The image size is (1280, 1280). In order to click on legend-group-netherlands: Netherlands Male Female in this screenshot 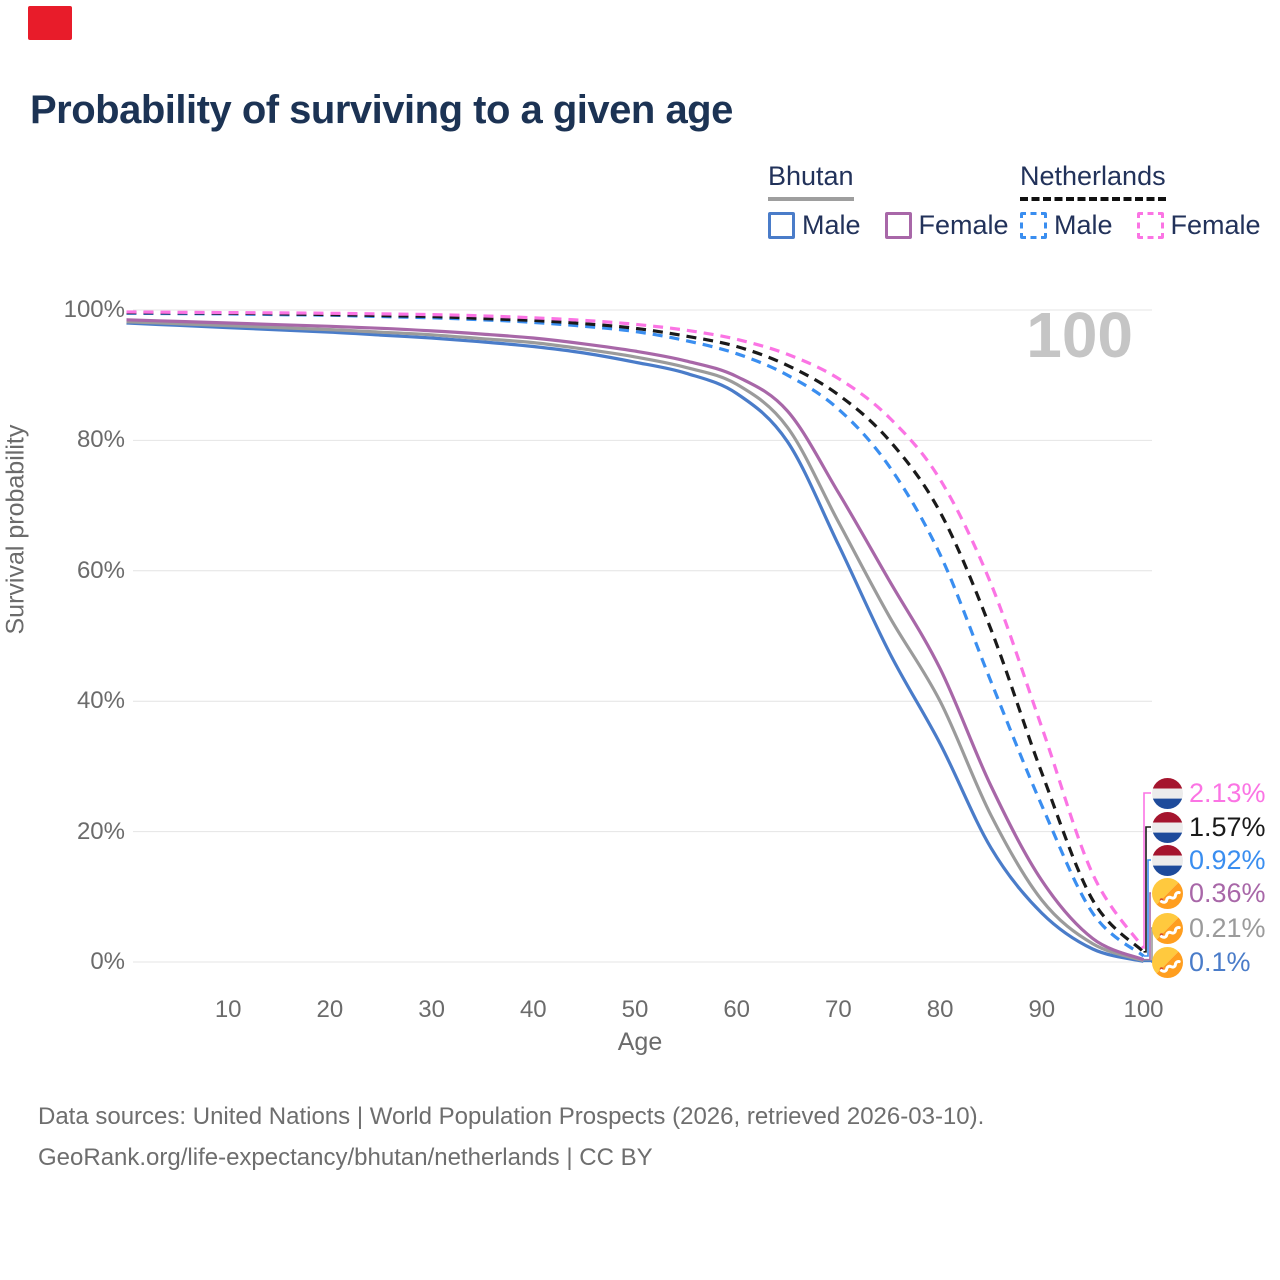, I will do `click(1140, 201)`.